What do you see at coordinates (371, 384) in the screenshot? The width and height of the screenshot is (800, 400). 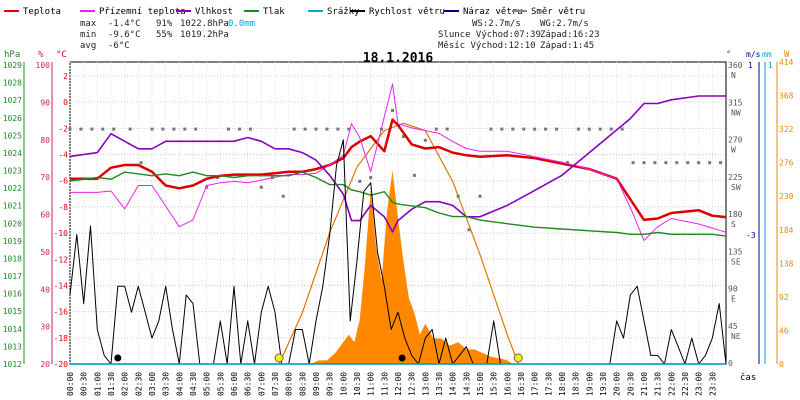 I see `x-tick-label: 11:00` at bounding box center [371, 384].